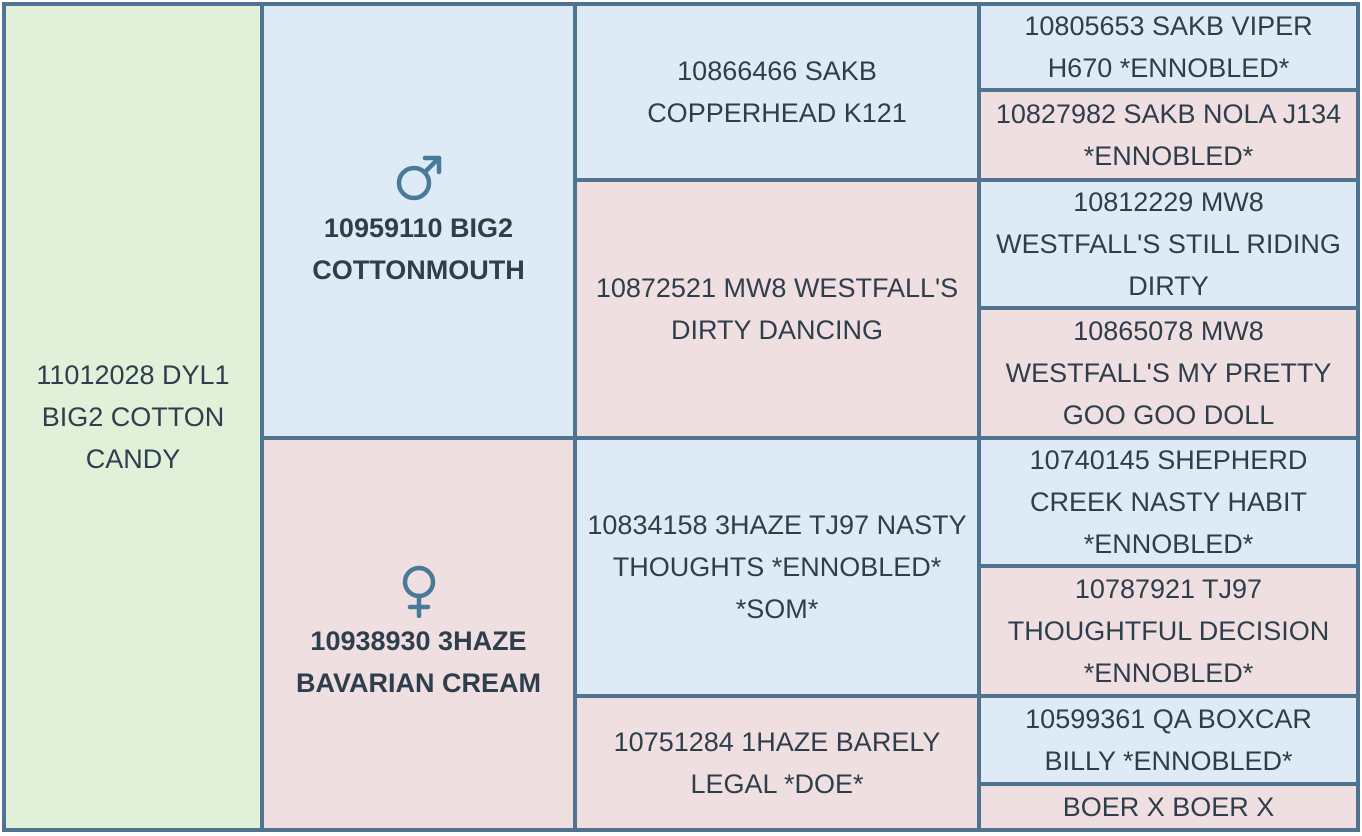 This screenshot has width=1362, height=836. I want to click on dam-dam-label: 10751284 1HAZE BARELY LEGAL *DOE*, so click(777, 763).